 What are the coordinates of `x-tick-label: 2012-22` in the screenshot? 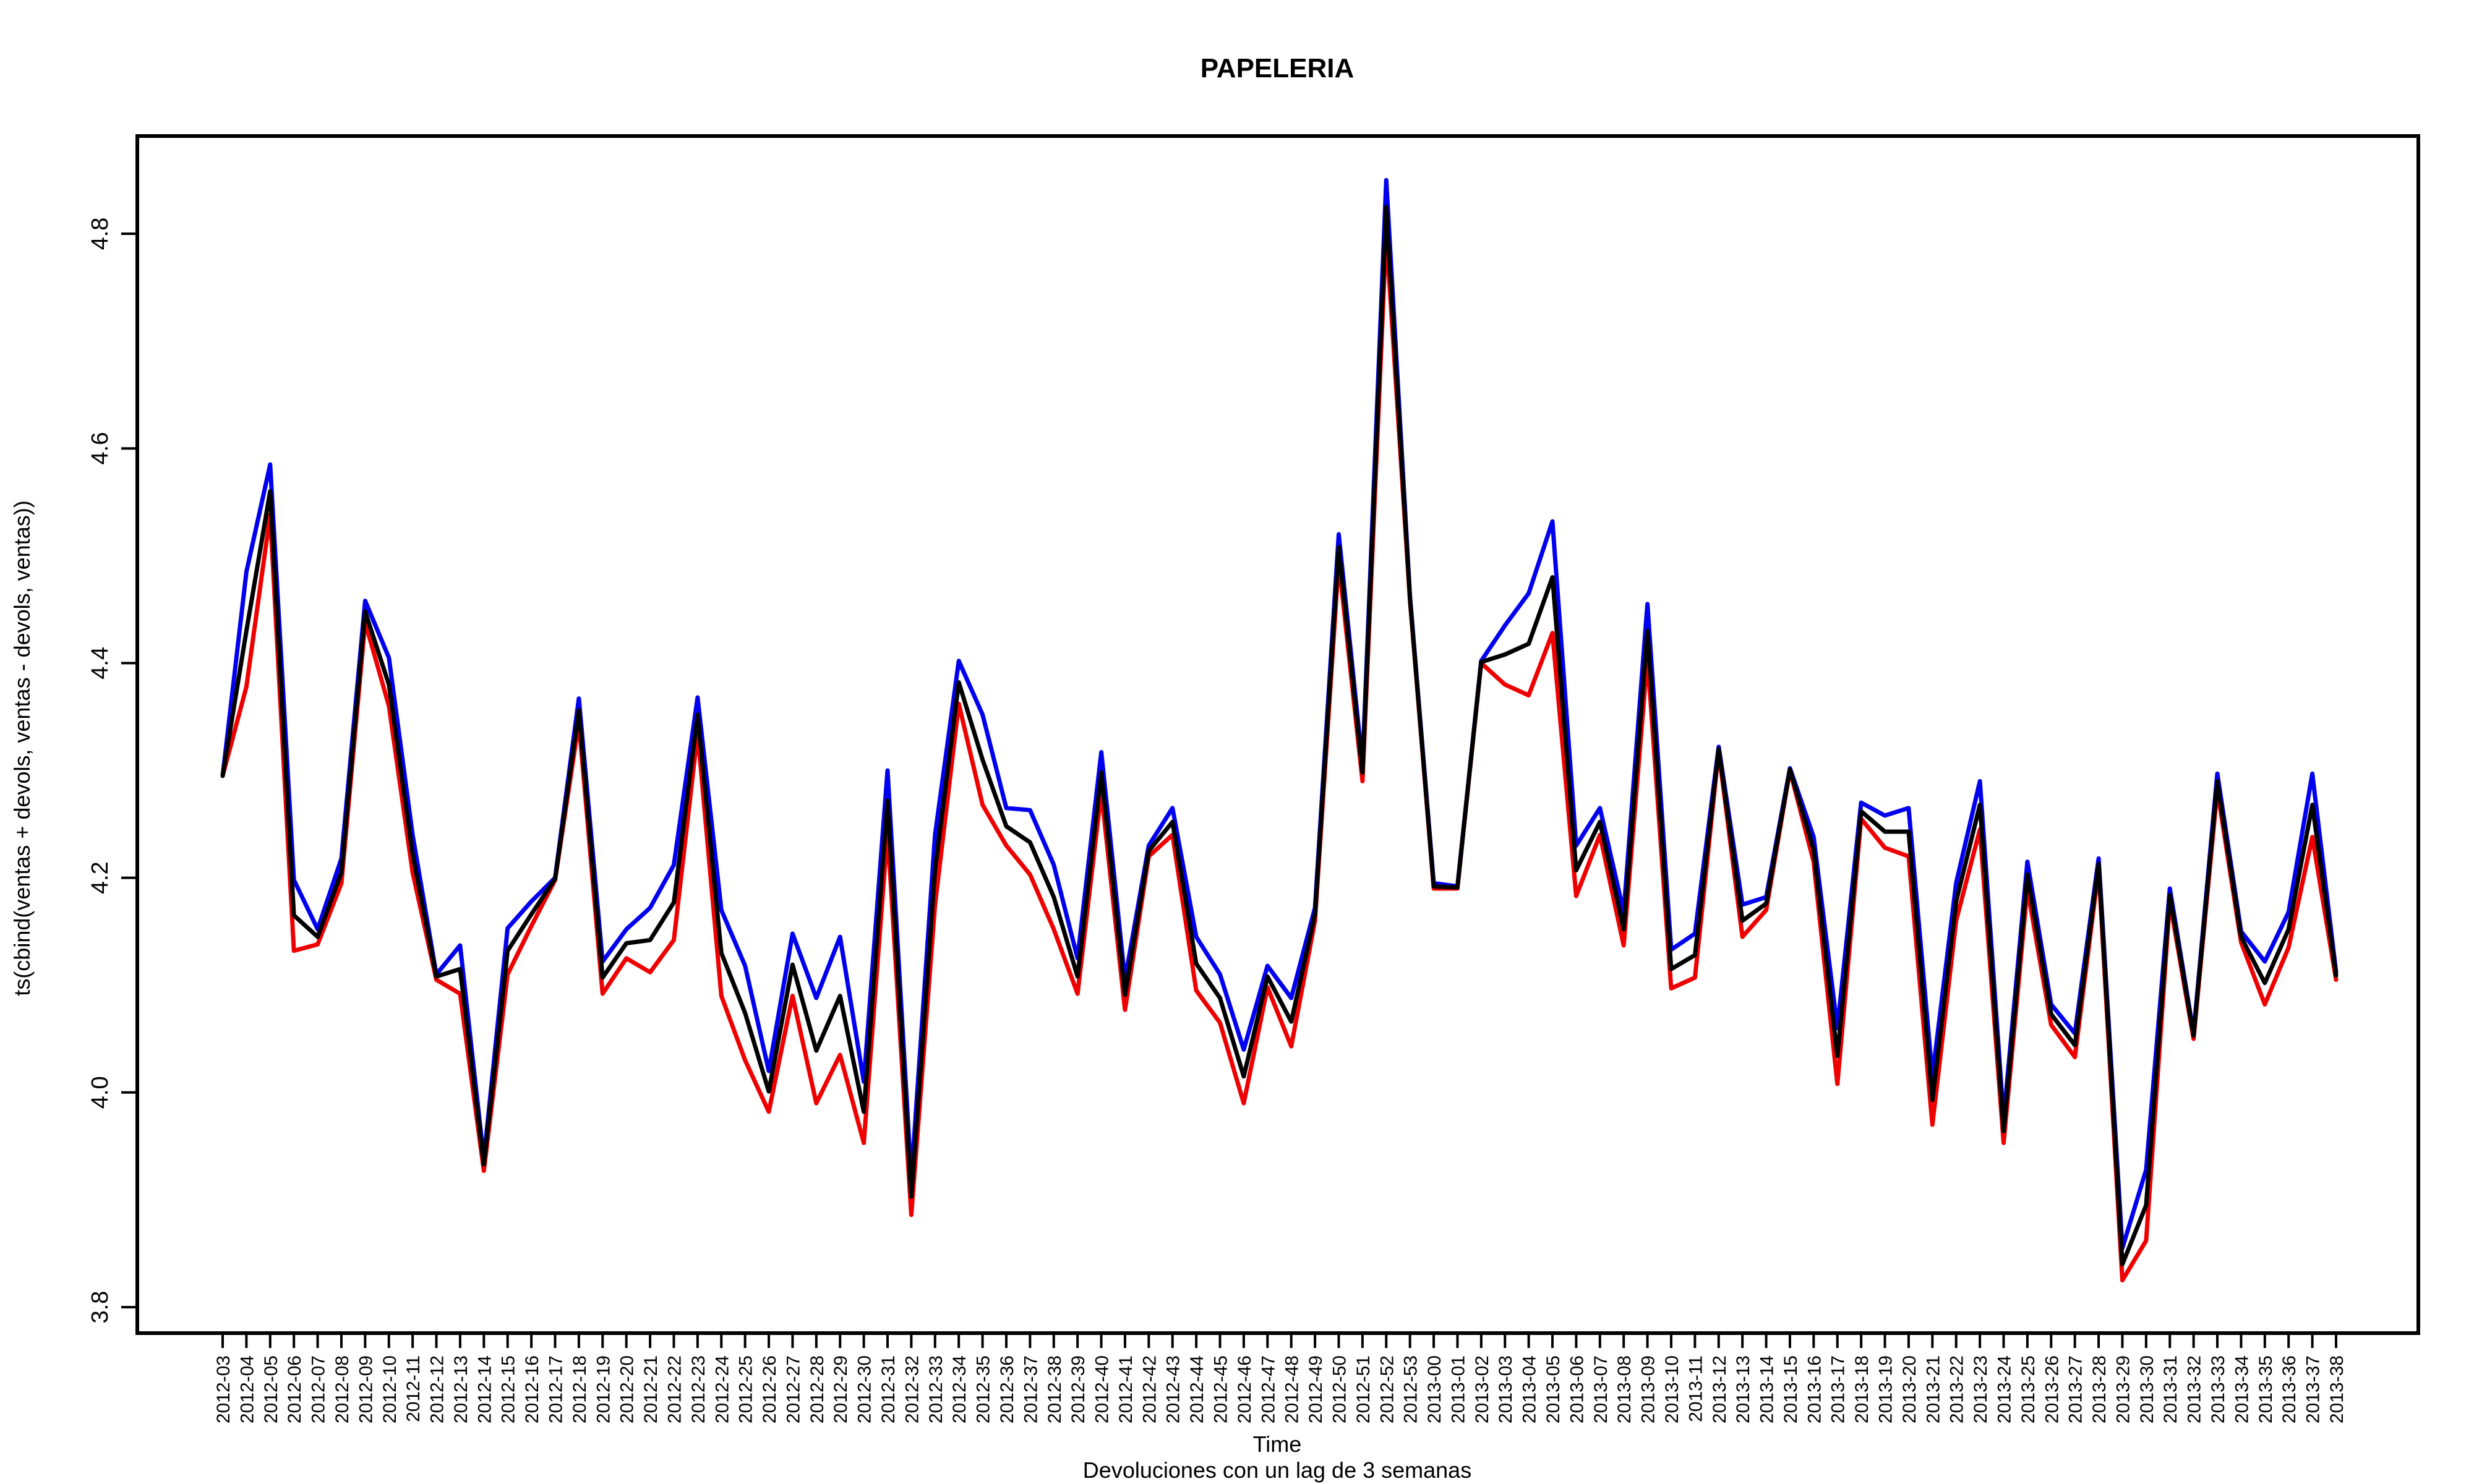 It's located at (674, 1389).